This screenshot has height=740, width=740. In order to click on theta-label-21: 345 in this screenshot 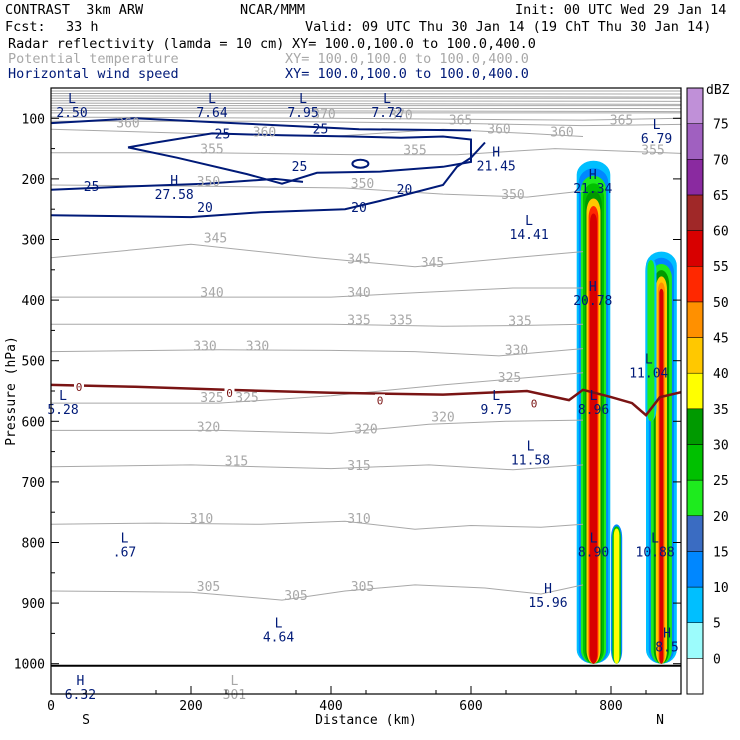, I will do `click(215, 239)`.